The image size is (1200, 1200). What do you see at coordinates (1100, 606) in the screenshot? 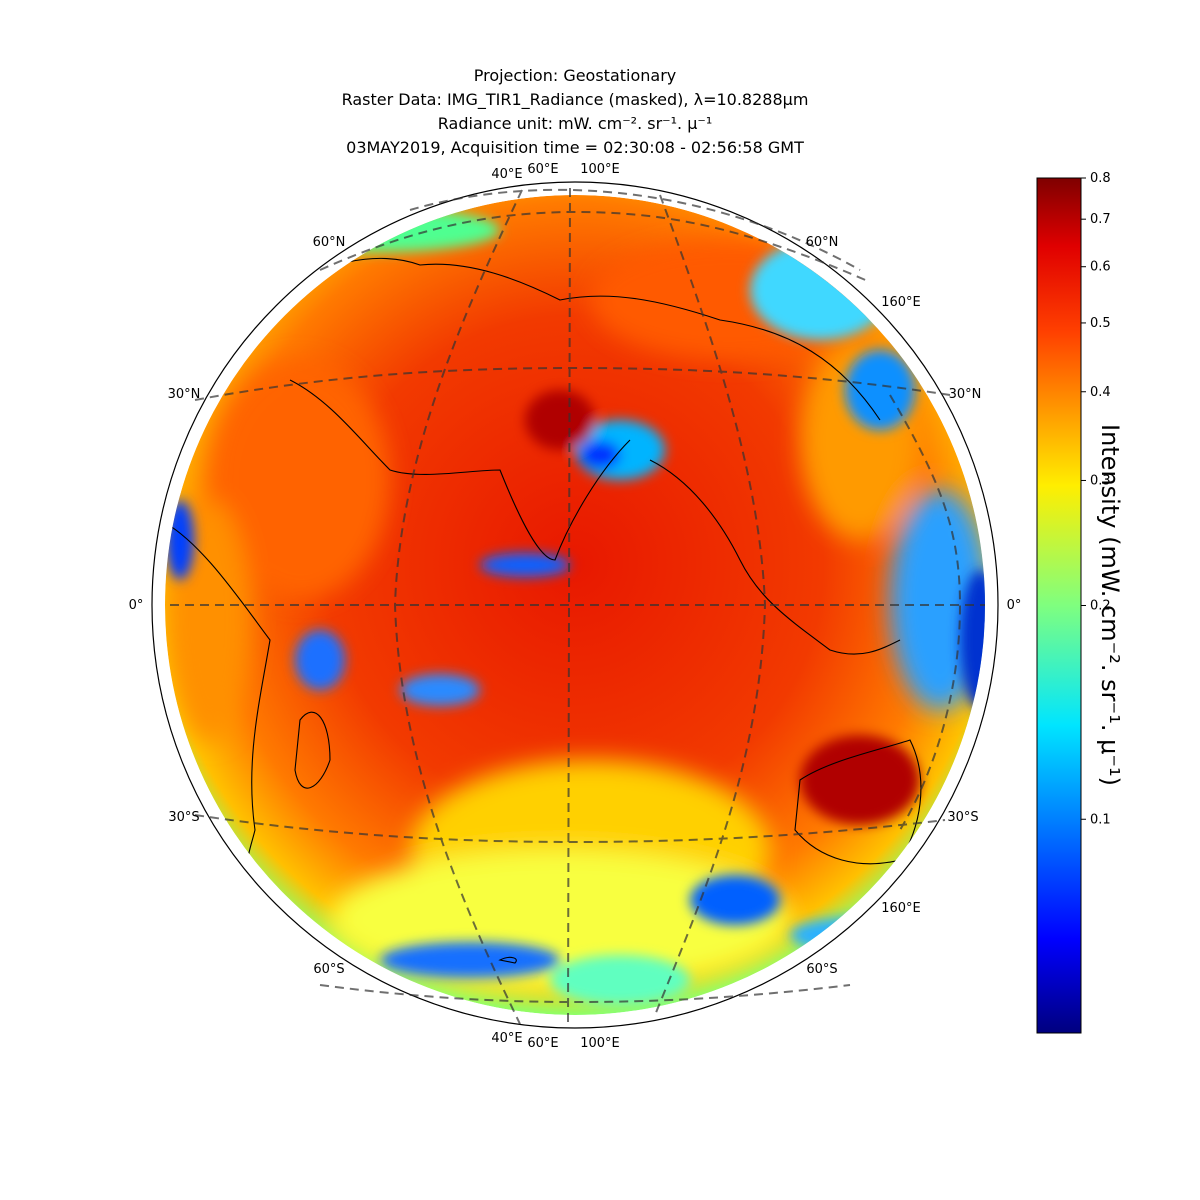
I see `colorbar-tick-label: 0.2` at bounding box center [1100, 606].